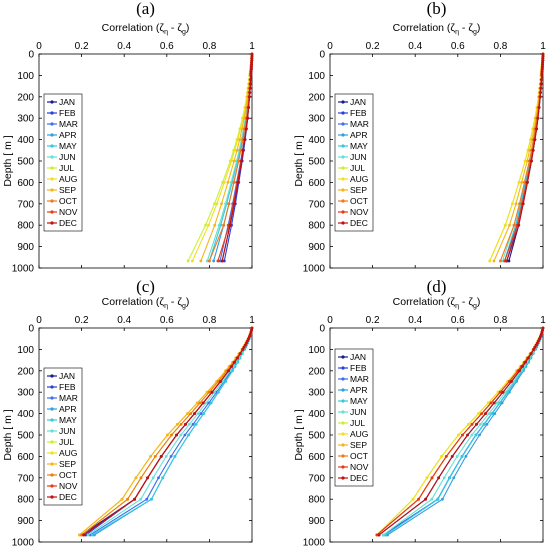 This screenshot has width=550, height=550. Describe the element at coordinates (357, 168) in the screenshot. I see `legend-label: JUL` at that location.